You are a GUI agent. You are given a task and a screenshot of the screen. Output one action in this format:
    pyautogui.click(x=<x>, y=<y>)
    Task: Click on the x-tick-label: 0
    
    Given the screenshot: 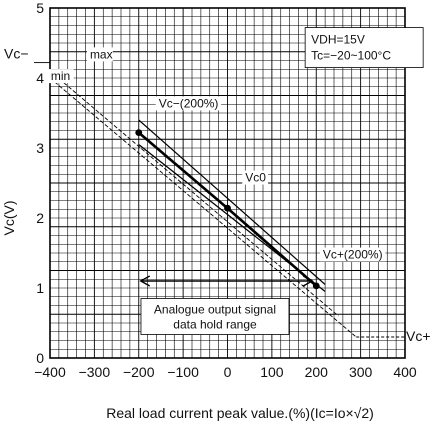 What is the action you would take?
    pyautogui.click(x=228, y=372)
    